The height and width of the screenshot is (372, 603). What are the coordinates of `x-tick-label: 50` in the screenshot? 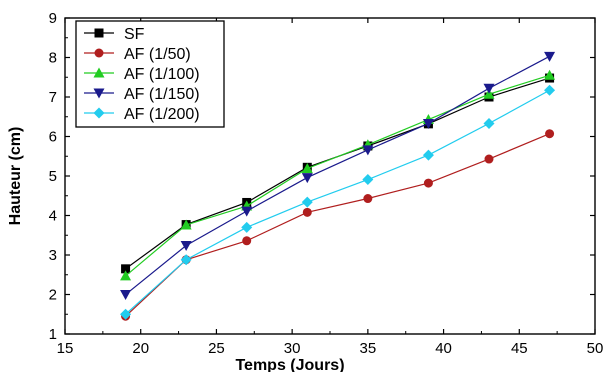 It's located at (595, 348).